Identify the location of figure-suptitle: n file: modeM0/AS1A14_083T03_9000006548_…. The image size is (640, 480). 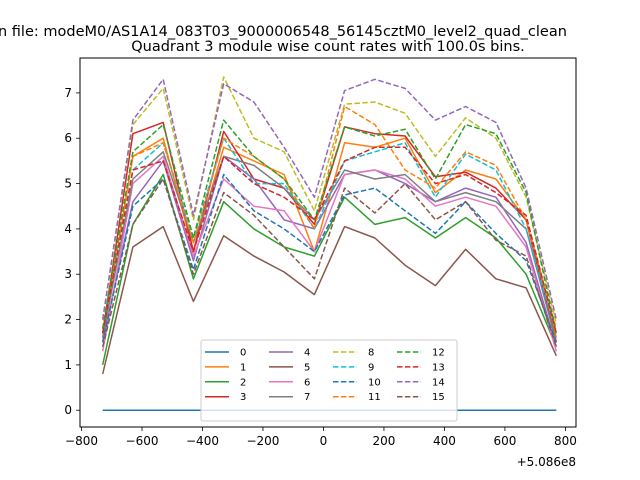
(283, 32).